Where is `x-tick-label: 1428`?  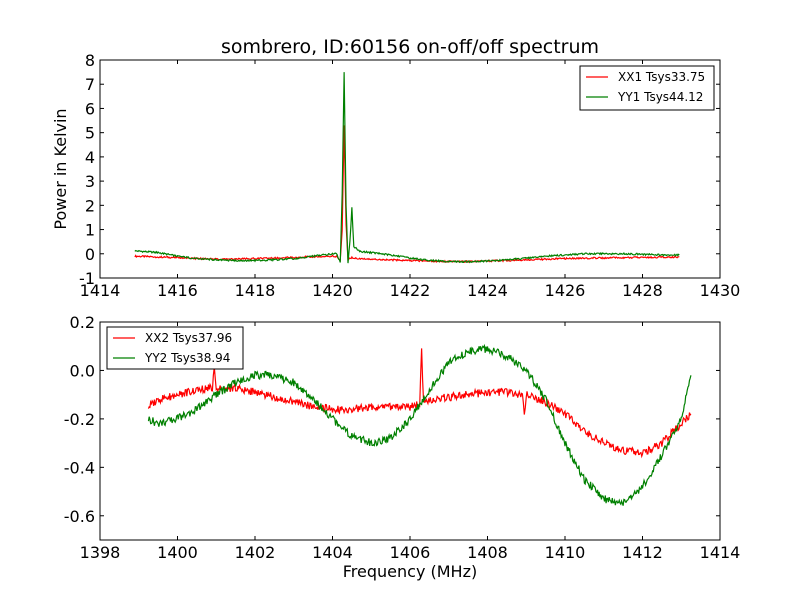 x-tick-label: 1428 is located at coordinates (642, 290).